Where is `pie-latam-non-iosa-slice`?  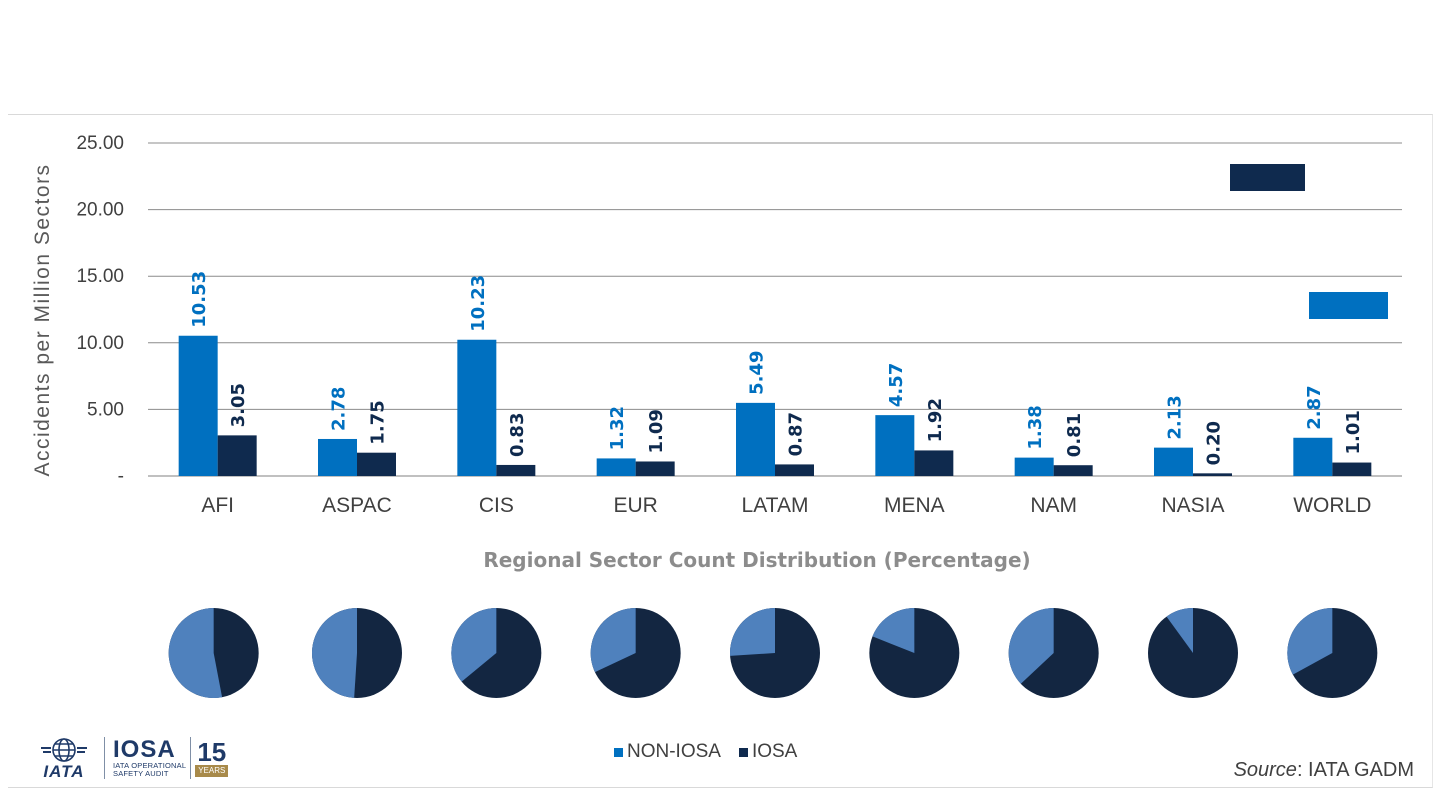
pie-latam-non-iosa-slice is located at coordinates (752, 632).